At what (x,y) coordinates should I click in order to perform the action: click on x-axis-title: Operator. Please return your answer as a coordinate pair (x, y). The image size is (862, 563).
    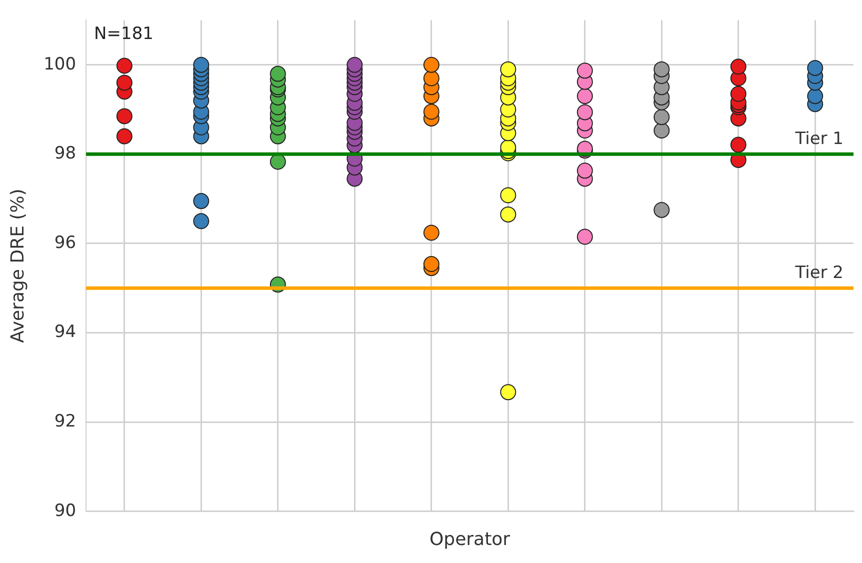
    Looking at the image, I should click on (470, 539).